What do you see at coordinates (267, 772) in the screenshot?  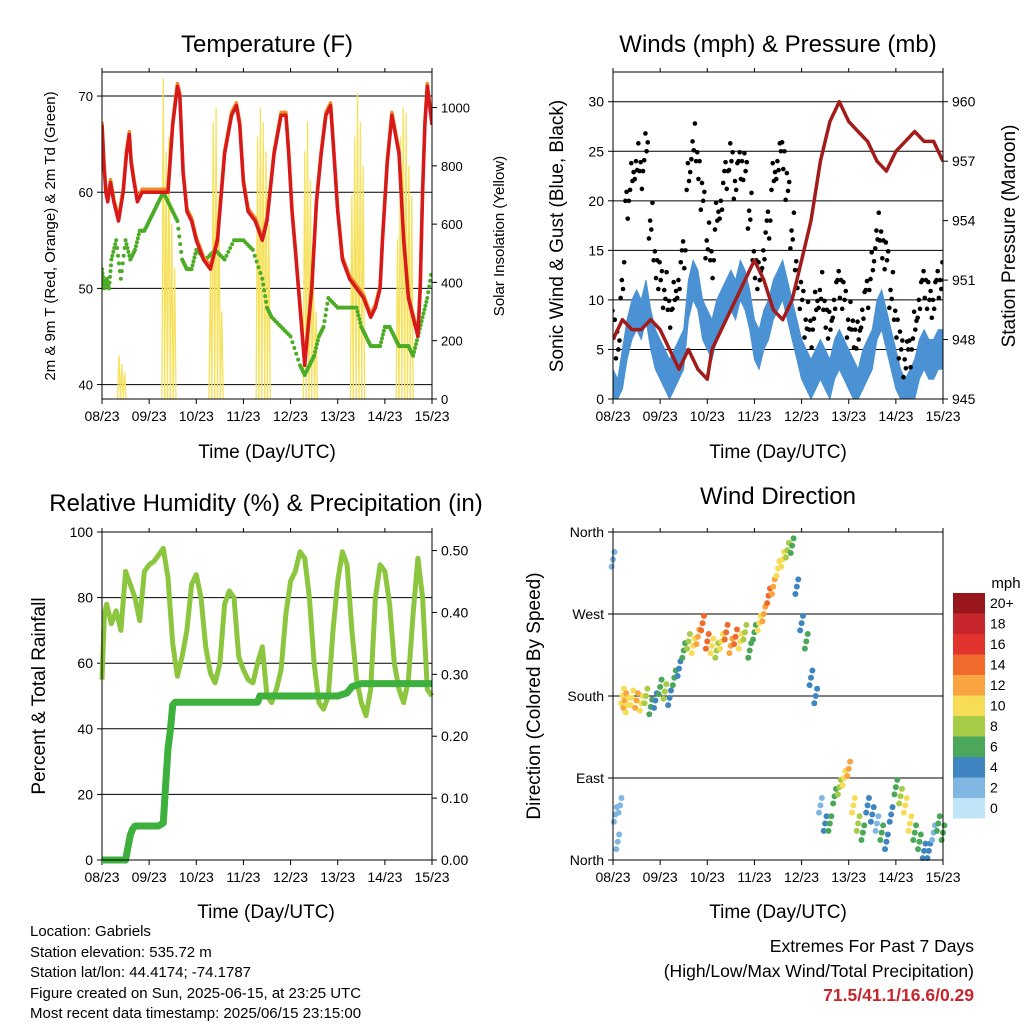 I see `precip-line` at bounding box center [267, 772].